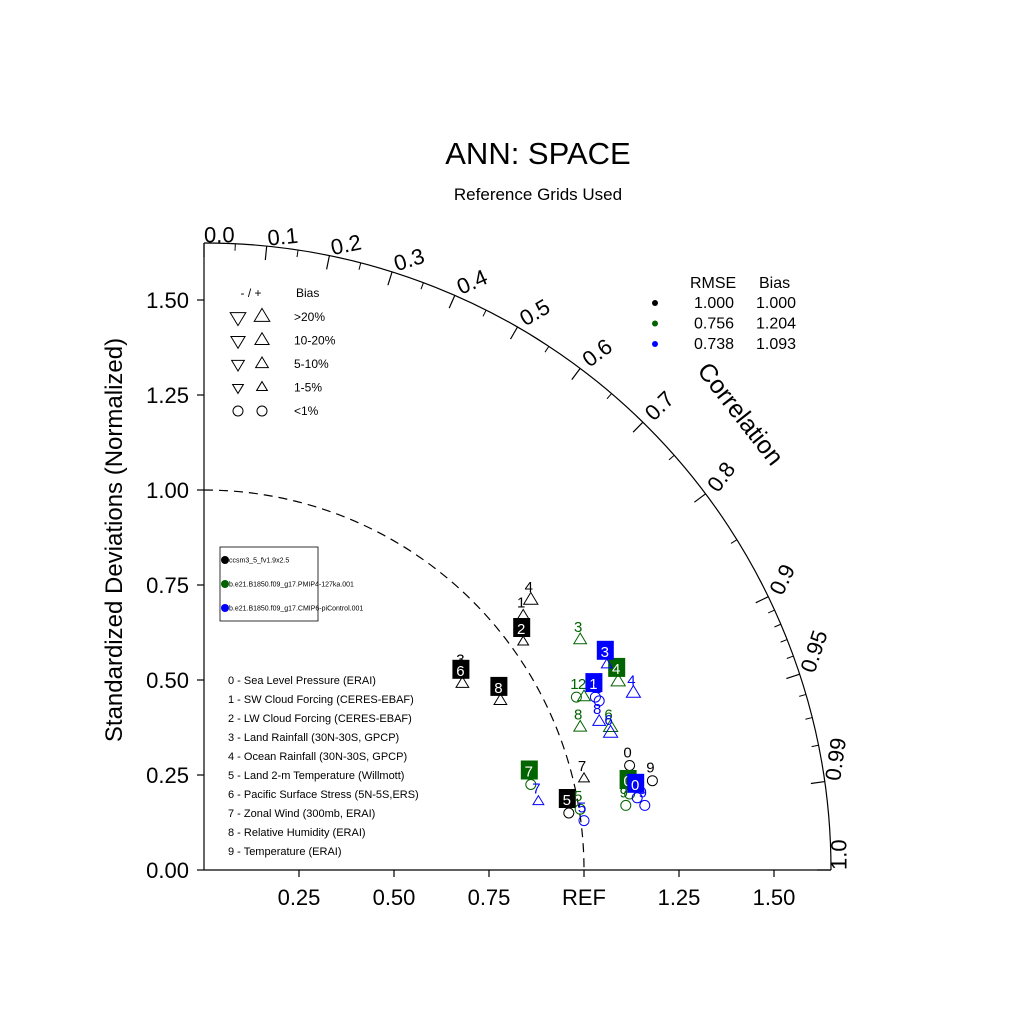 Image resolution: width=1024 pixels, height=1024 pixels. Describe the element at coordinates (321, 700) in the screenshot. I see `variable-legend-item: 1 - SW Cloud Forcing (CERES-EBAF)` at that location.